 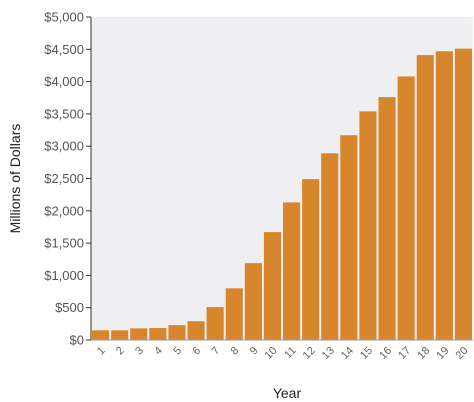 What do you see at coordinates (254, 351) in the screenshot?
I see `x-tick-label: 9` at bounding box center [254, 351].